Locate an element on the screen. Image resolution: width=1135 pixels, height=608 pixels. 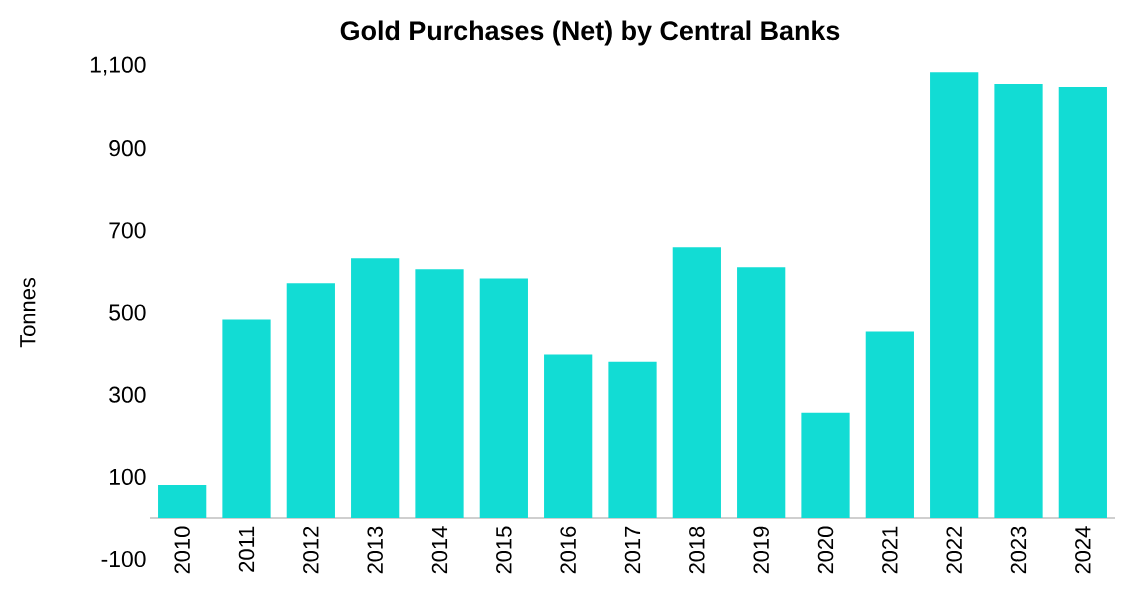
y-tick-label: 900 is located at coordinates (127, 148).